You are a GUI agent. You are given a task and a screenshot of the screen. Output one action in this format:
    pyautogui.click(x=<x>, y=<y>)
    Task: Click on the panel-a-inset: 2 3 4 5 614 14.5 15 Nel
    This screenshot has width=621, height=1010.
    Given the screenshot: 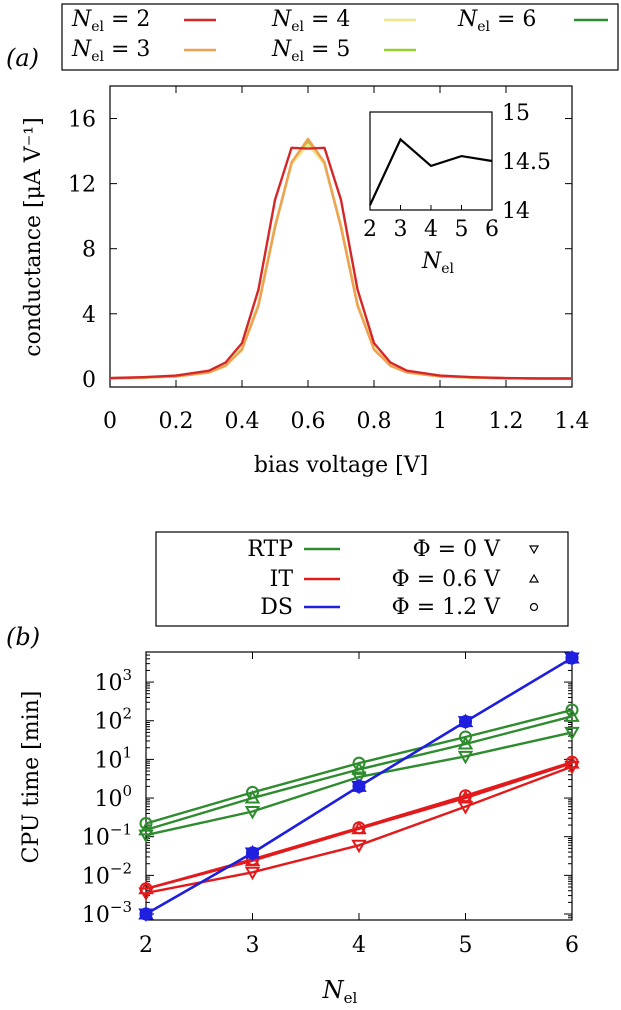 What is the action you would take?
    pyautogui.click(x=457, y=189)
    